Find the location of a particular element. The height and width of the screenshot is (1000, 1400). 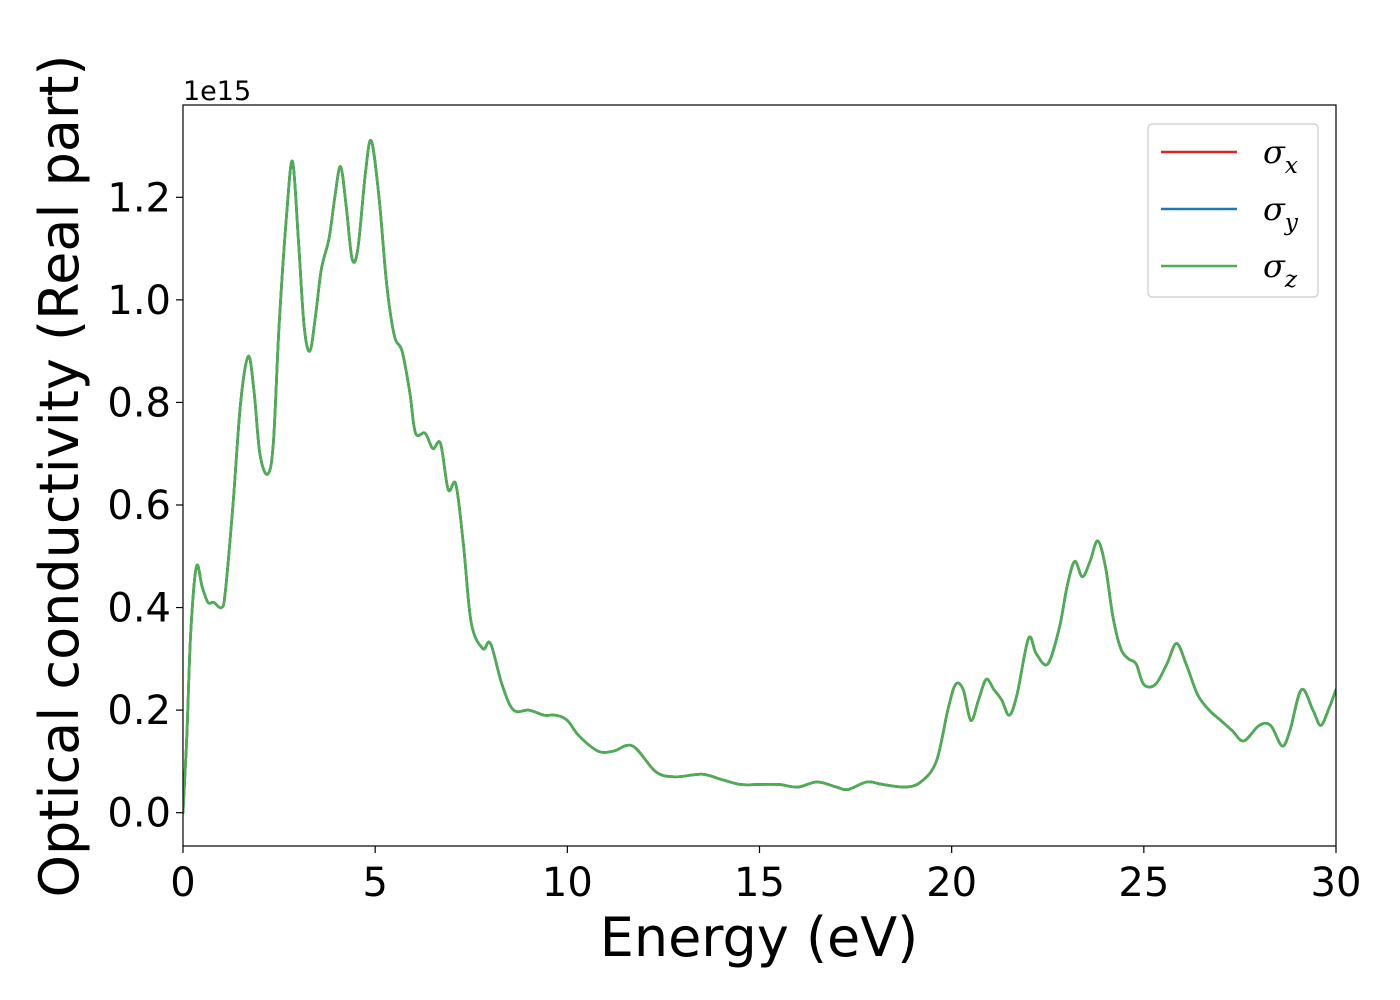

y-tick-label: 0.2 is located at coordinates (139, 711).